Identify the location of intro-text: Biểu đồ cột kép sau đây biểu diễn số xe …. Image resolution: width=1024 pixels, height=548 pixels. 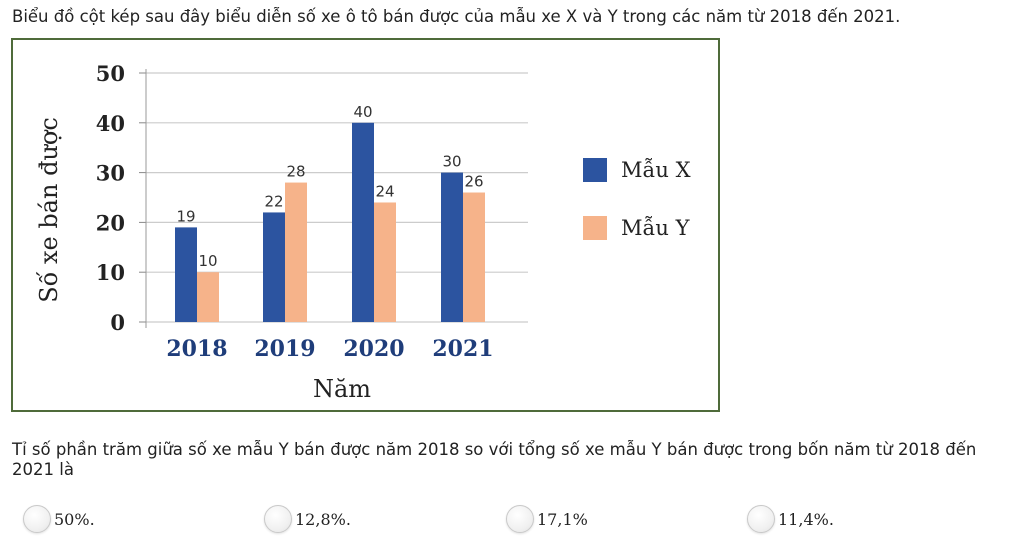
(456, 16).